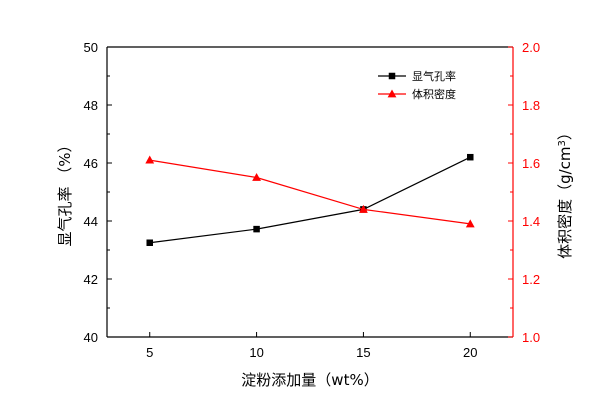 The width and height of the screenshot is (595, 405). Describe the element at coordinates (149, 352) in the screenshot. I see `x-tick-label: 5` at that location.